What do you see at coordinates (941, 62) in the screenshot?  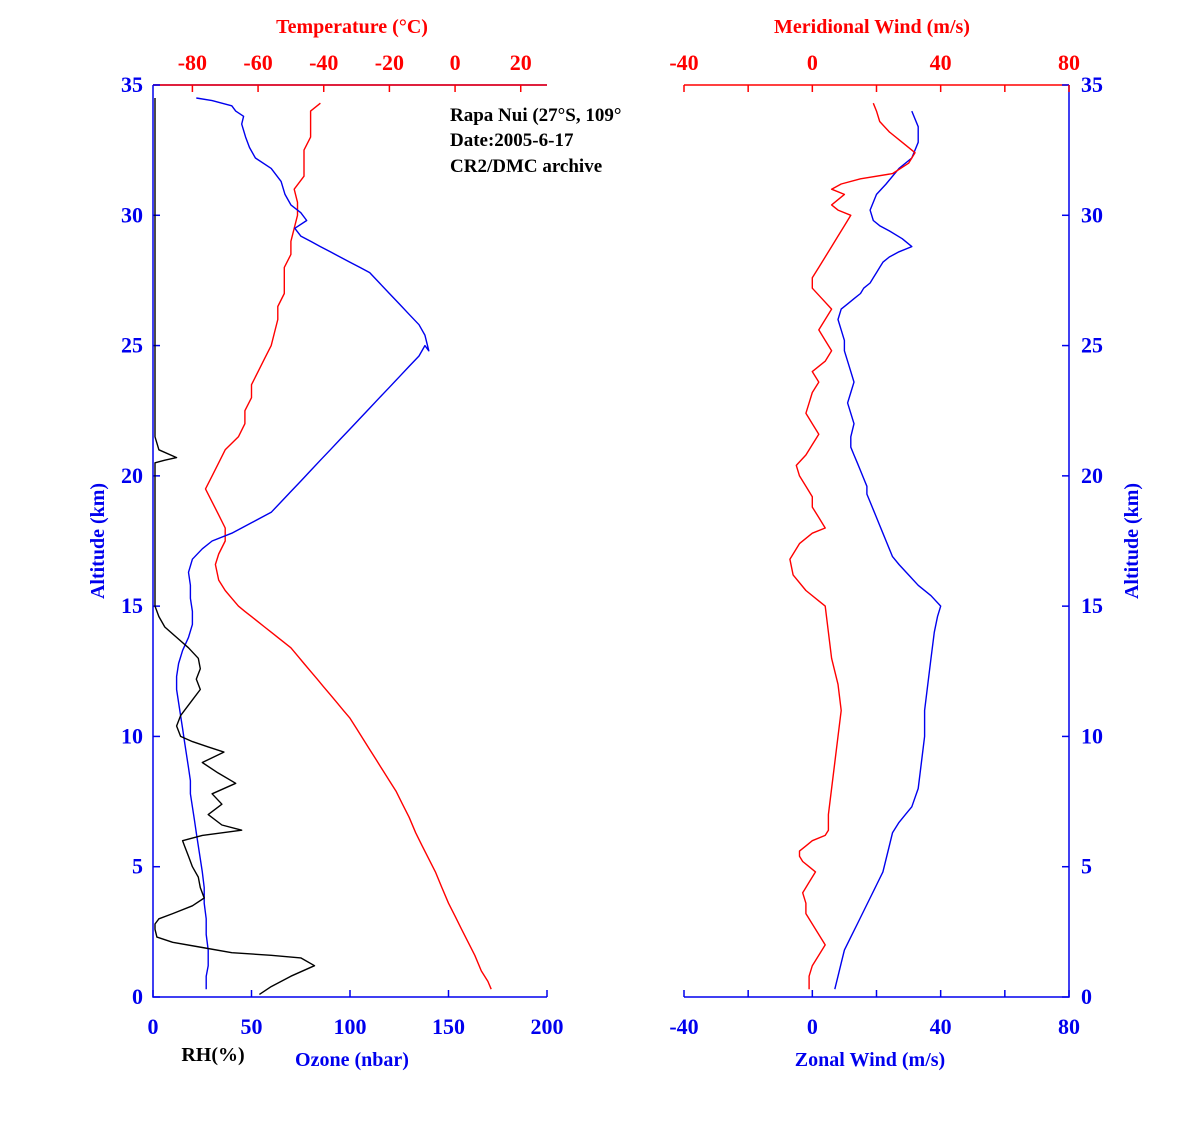 I see `right-top-tick-label: 40` at bounding box center [941, 62].